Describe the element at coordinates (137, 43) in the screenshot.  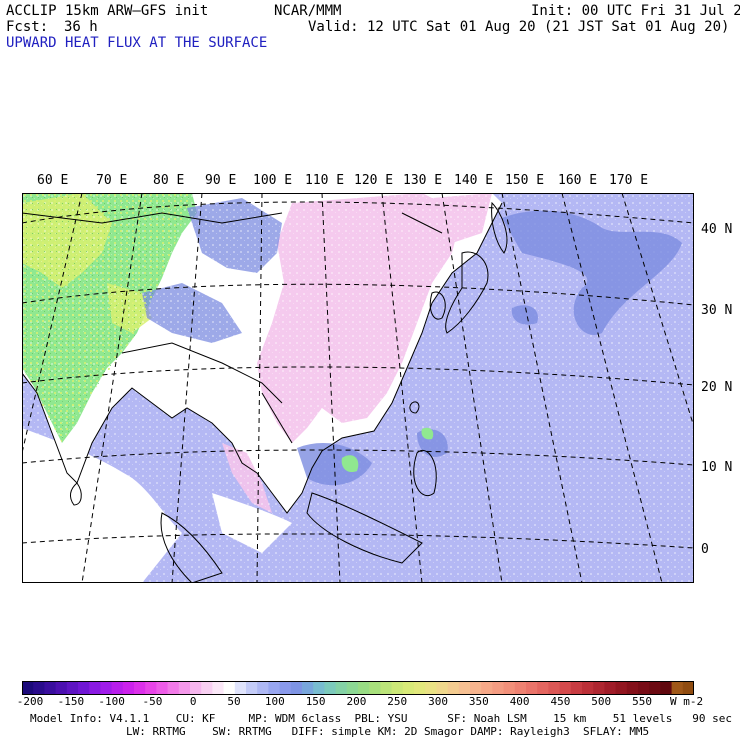
I see `field-title: UPWARD HEAT FLUX AT THE SURFACE` at that location.